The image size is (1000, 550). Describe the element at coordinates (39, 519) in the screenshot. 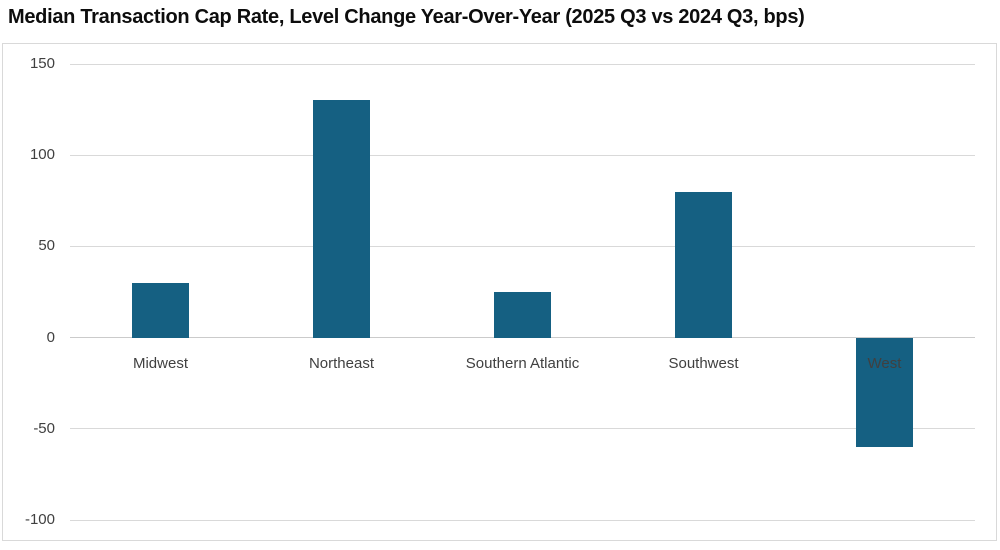

I see `y-axis-tick-label: -100` at that location.